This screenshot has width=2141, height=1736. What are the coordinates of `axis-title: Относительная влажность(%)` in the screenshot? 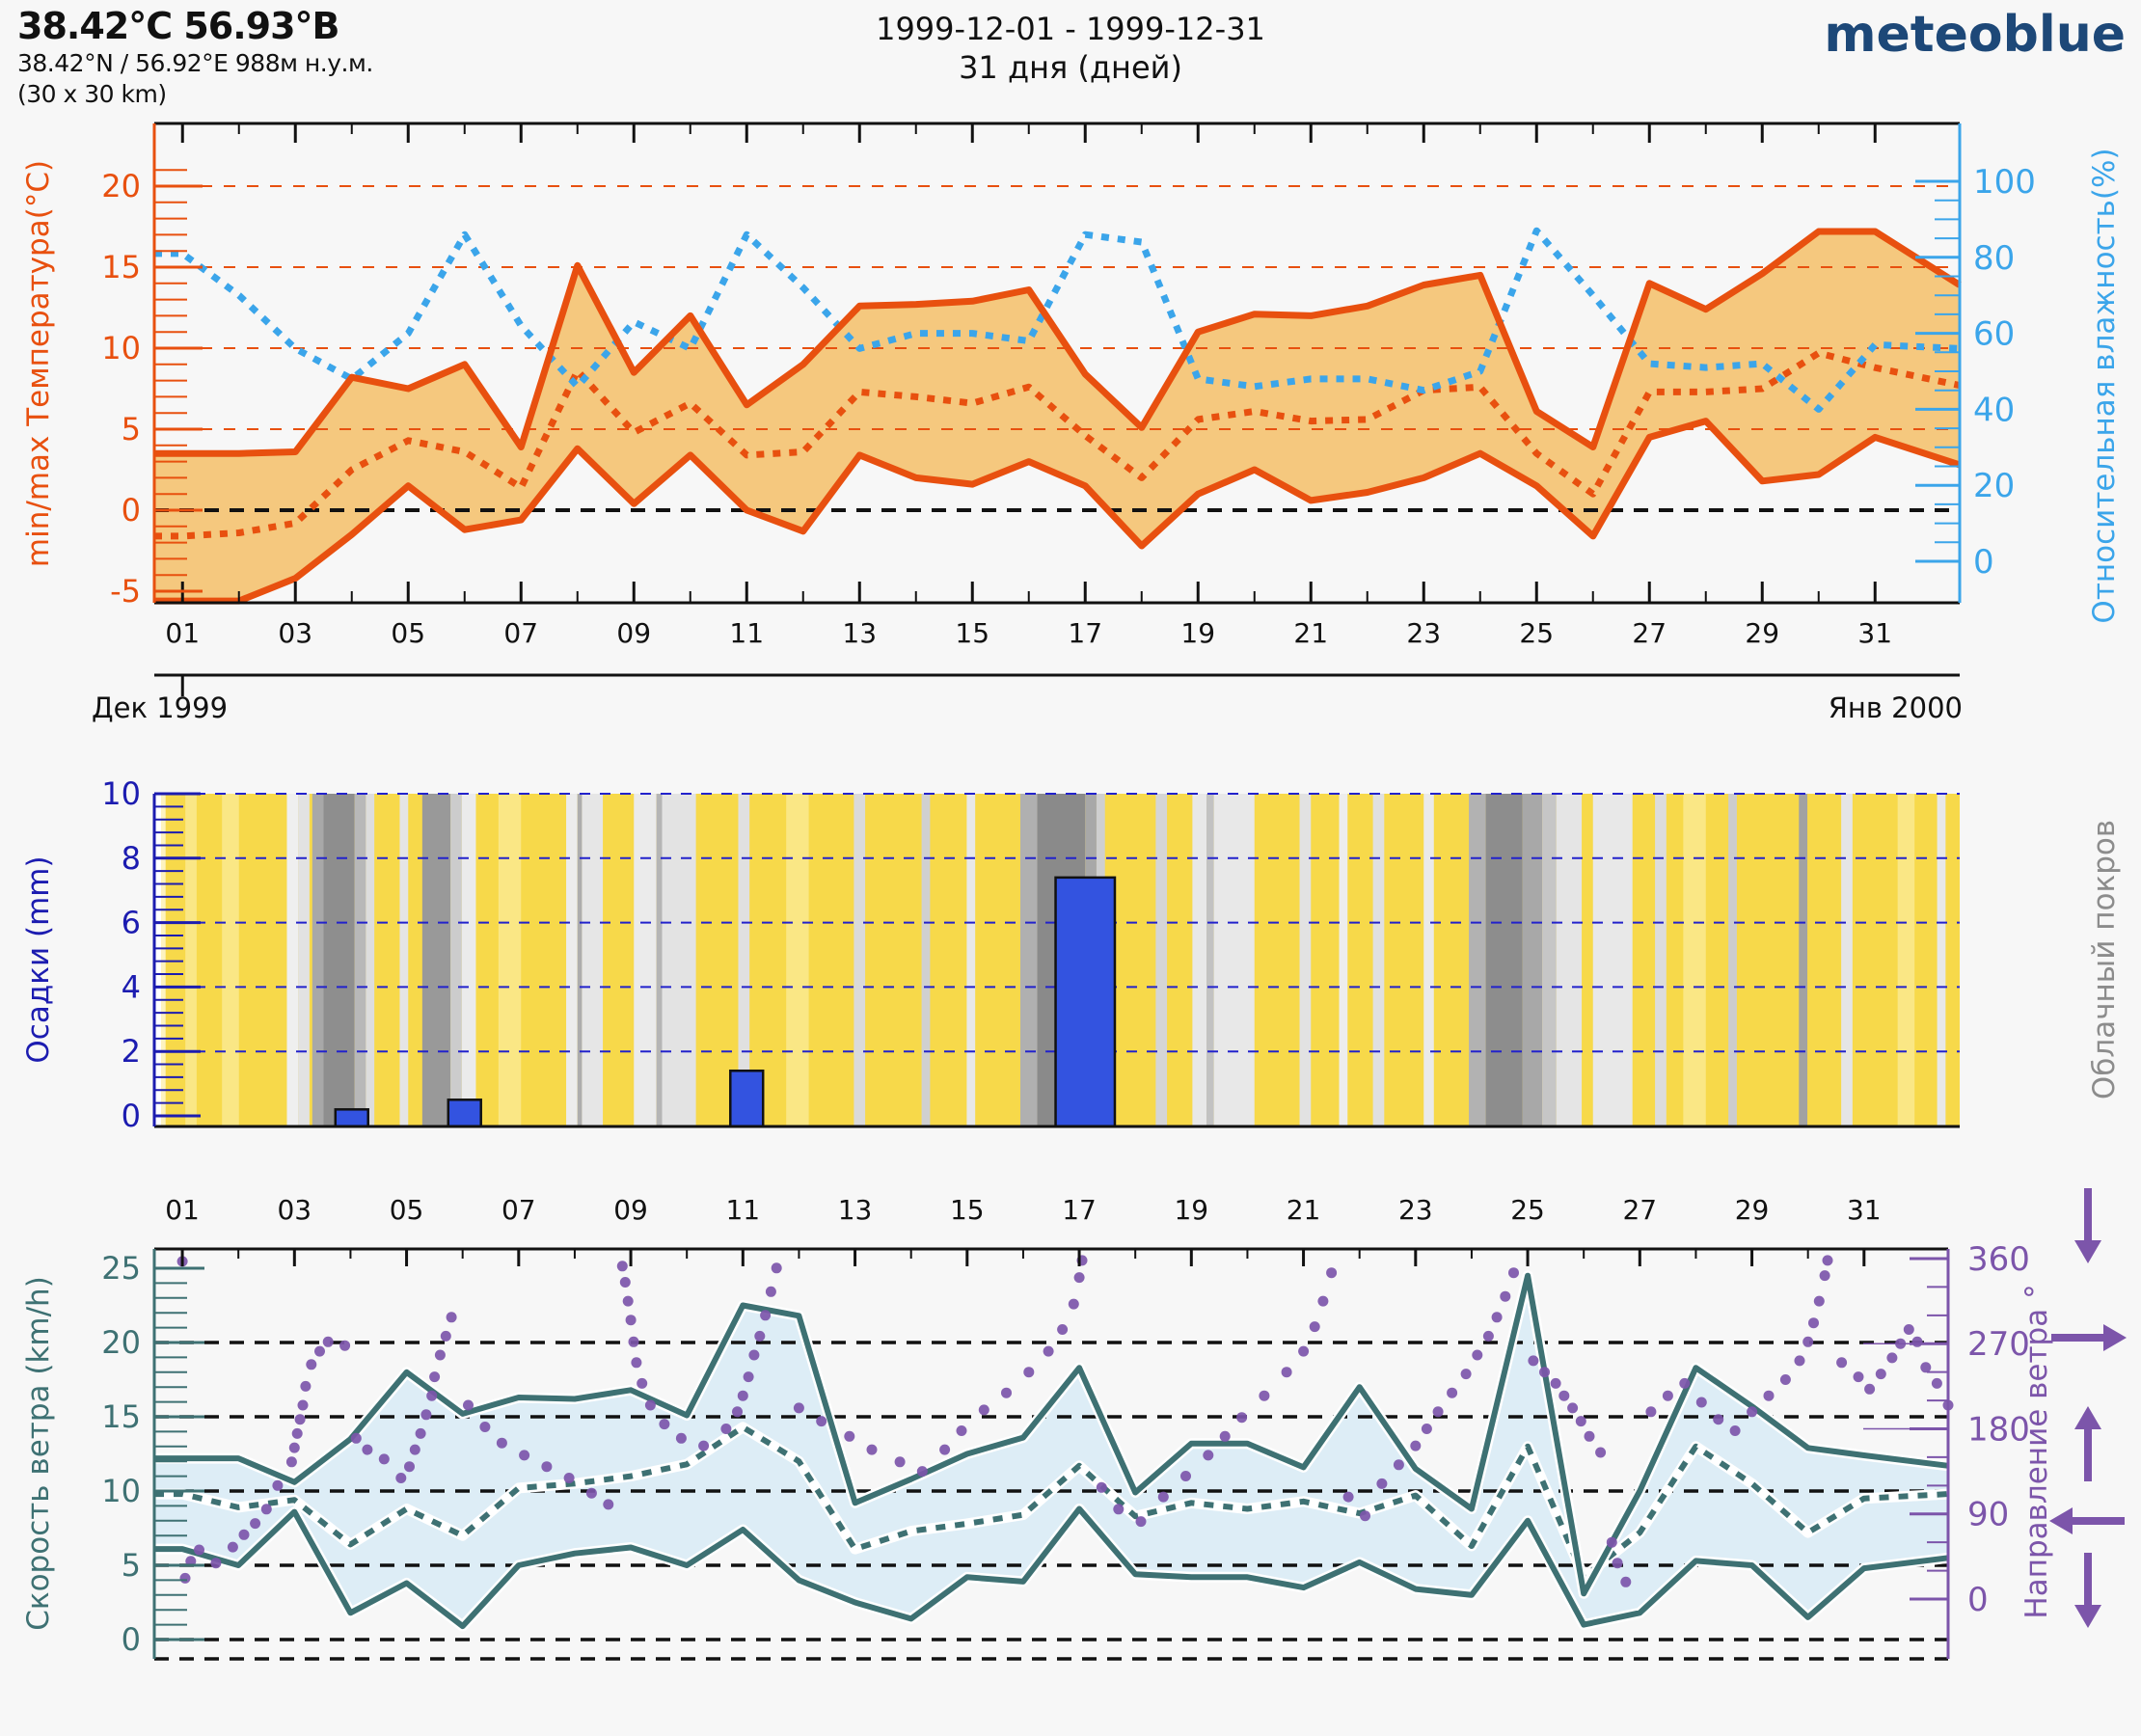 It's located at (2105, 386).